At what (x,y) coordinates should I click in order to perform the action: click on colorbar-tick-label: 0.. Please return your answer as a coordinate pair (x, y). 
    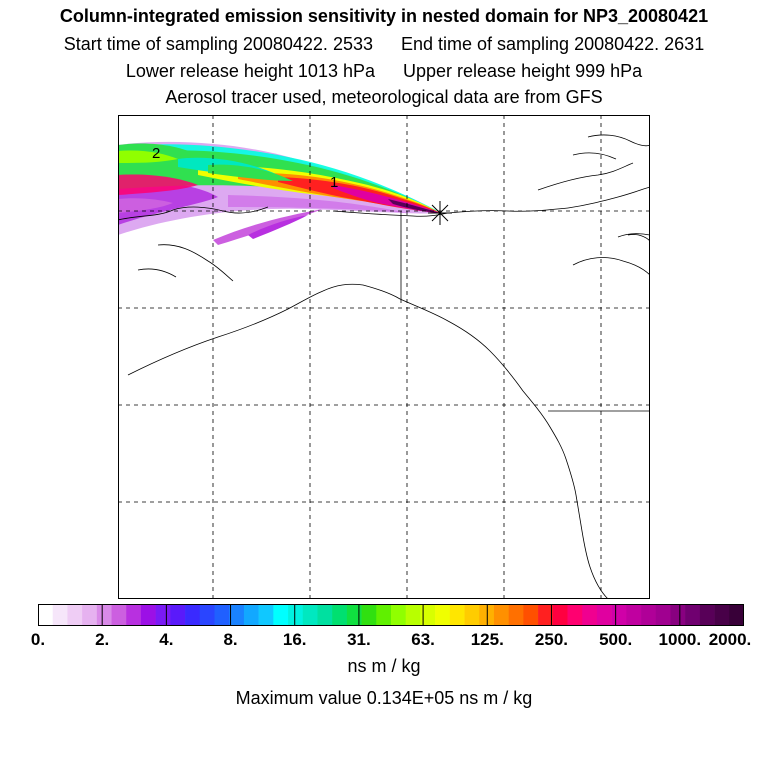
    Looking at the image, I should click on (38, 639).